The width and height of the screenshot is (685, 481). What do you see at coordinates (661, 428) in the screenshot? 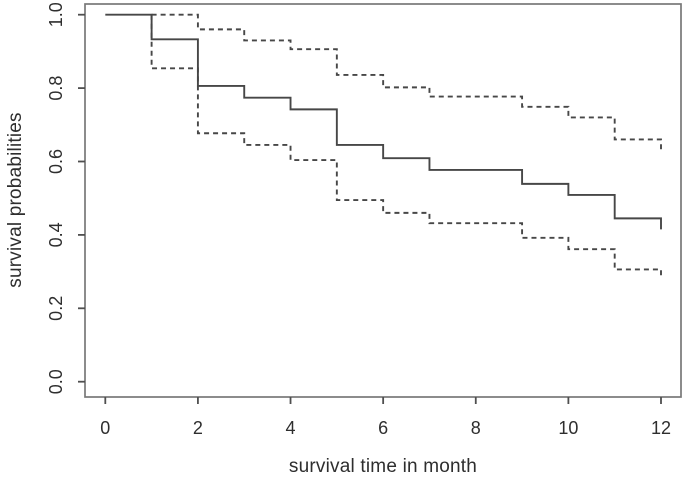
I see `x-tick-label: 12` at bounding box center [661, 428].